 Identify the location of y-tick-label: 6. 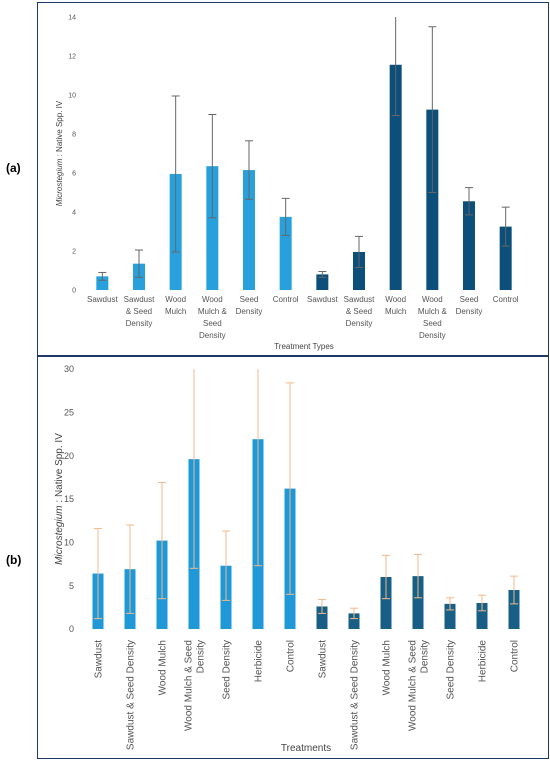
(74, 173).